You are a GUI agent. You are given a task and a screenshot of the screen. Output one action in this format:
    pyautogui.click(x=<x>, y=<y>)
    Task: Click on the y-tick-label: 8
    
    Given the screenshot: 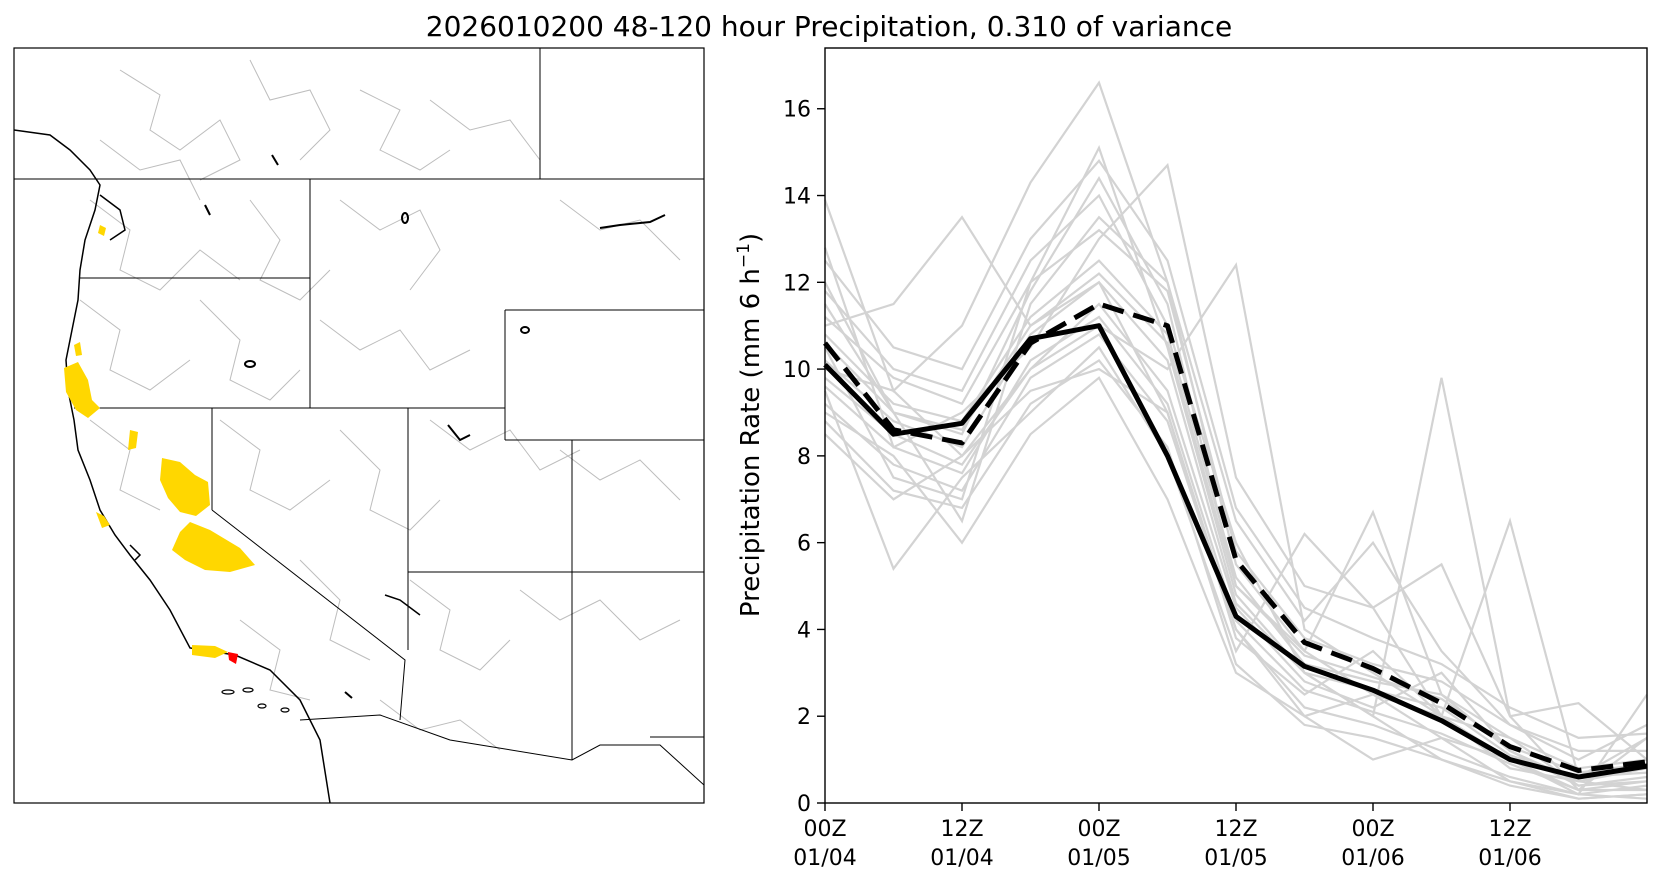 What is the action you would take?
    pyautogui.click(x=804, y=457)
    